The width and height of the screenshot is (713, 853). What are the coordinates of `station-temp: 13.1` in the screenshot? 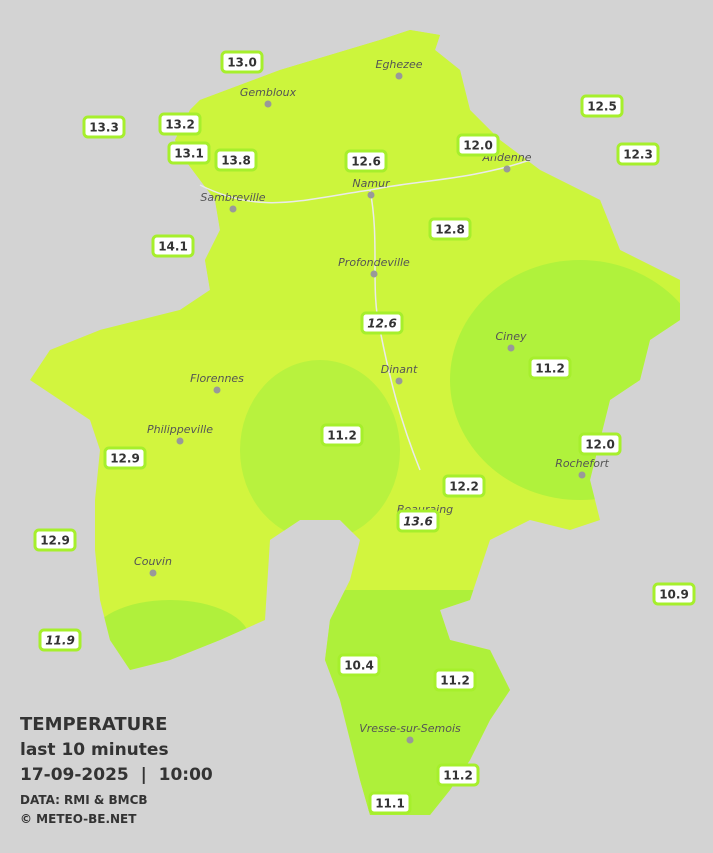 It's located at (189, 154).